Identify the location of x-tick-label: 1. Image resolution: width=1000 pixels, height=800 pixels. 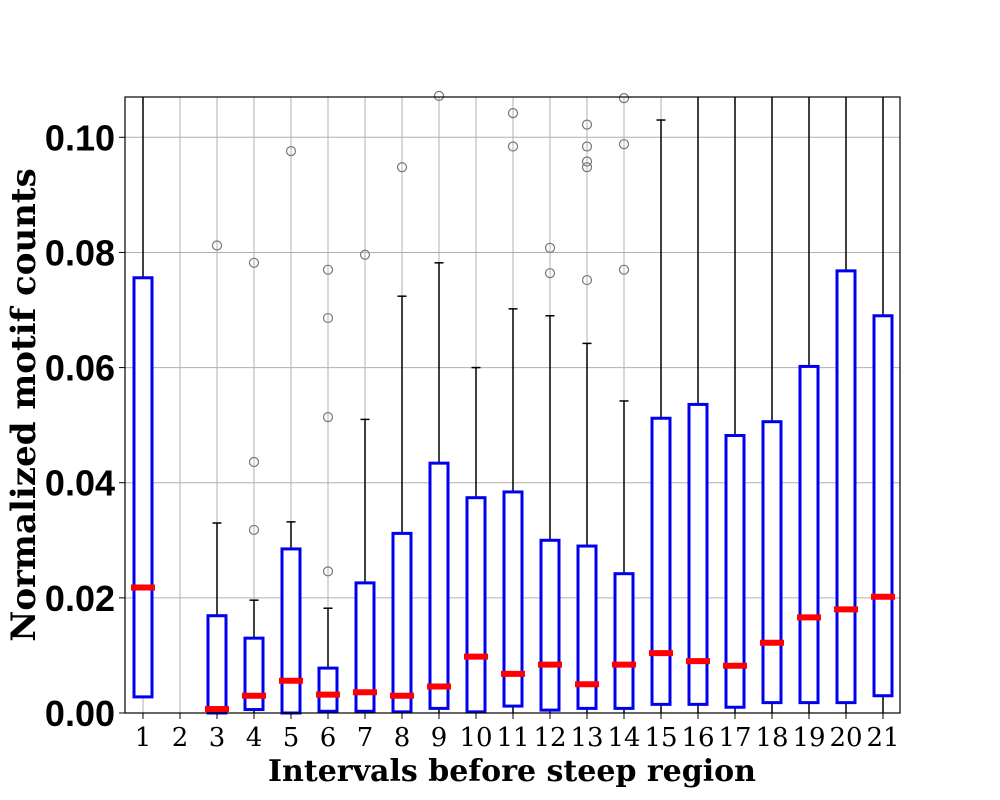
(143, 738).